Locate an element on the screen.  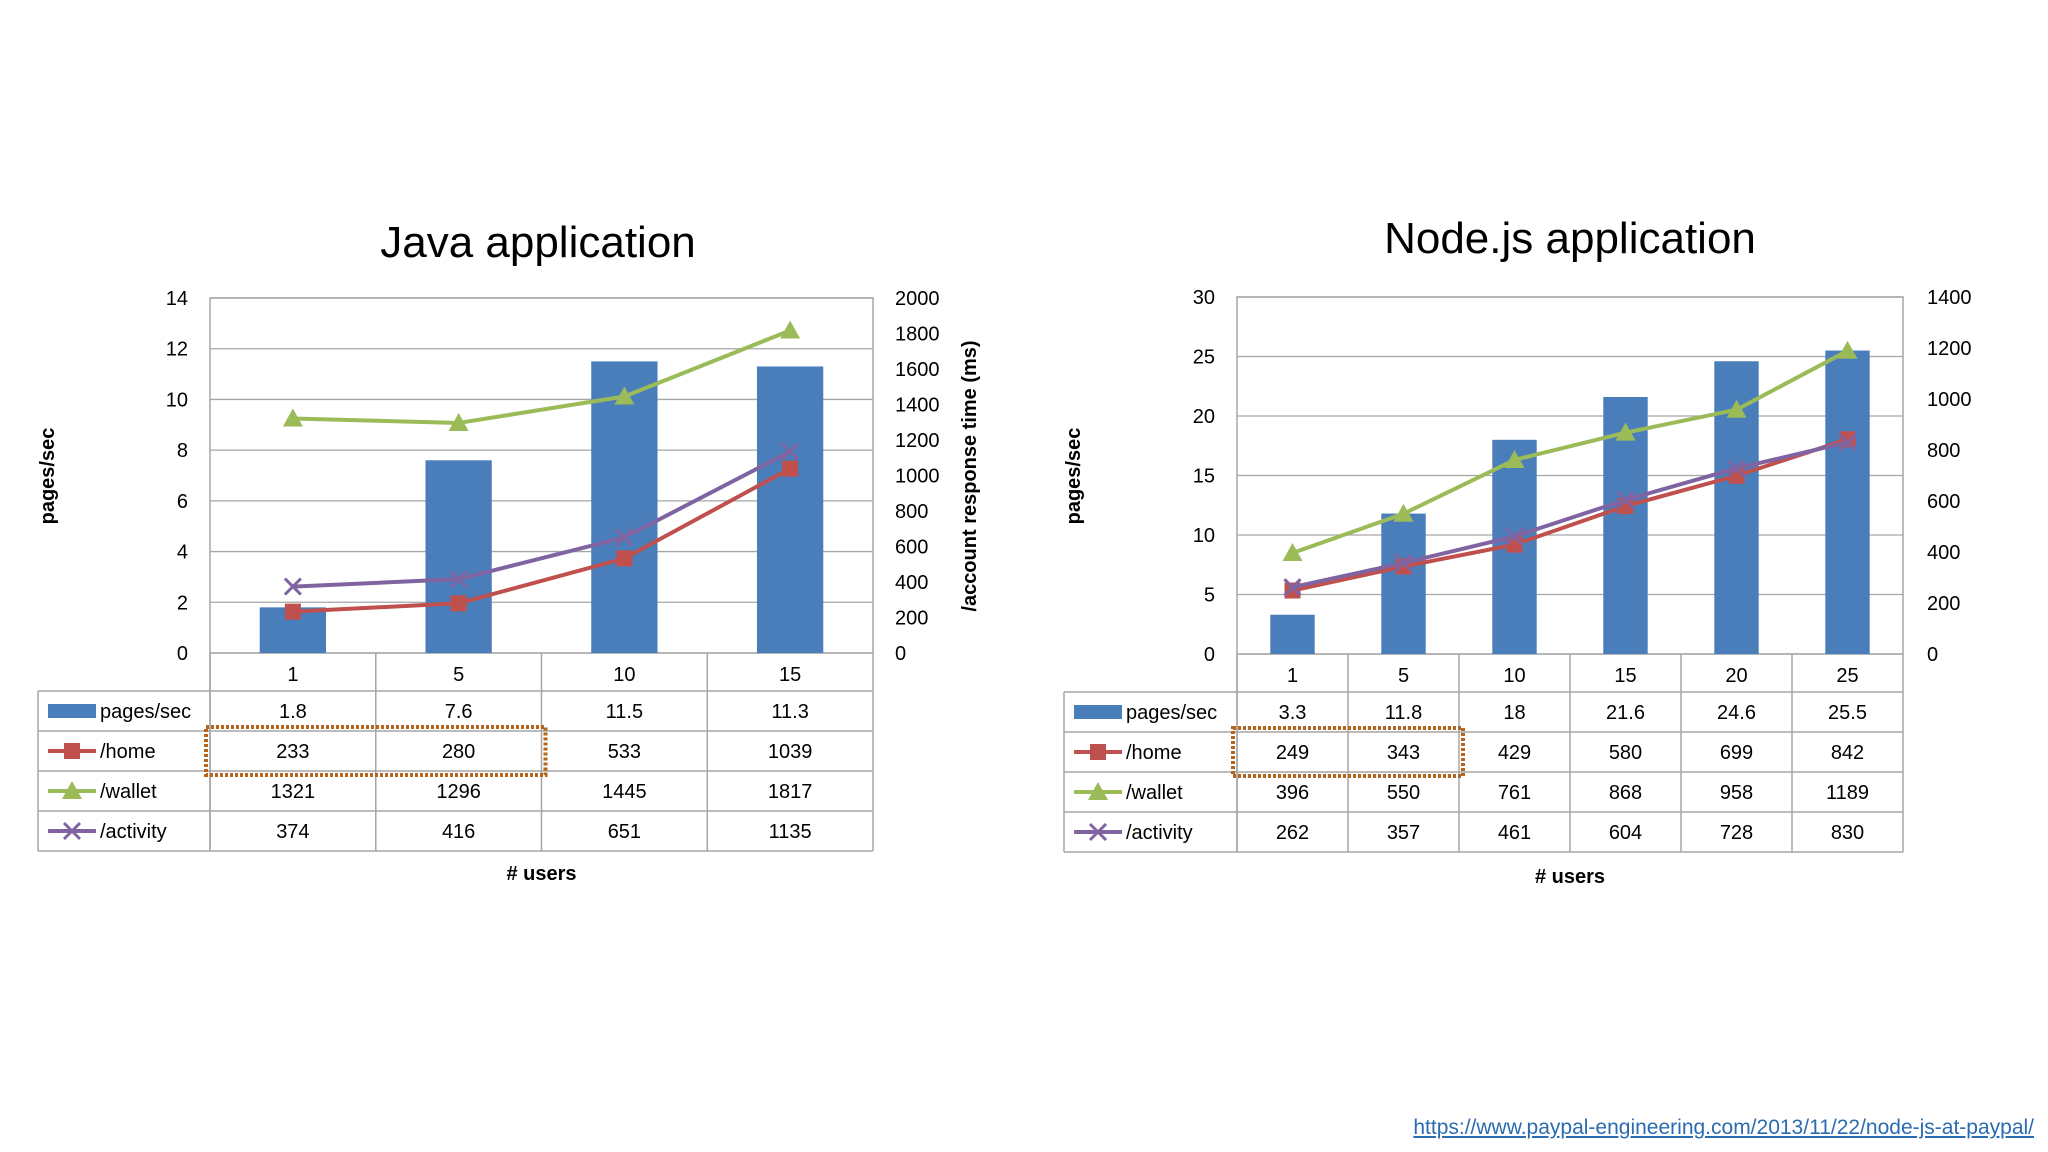
y-axis-label: pages/sec is located at coordinates (48, 476).